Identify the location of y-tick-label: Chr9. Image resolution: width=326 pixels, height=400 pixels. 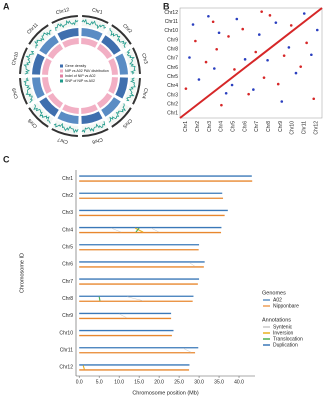
(67, 316).